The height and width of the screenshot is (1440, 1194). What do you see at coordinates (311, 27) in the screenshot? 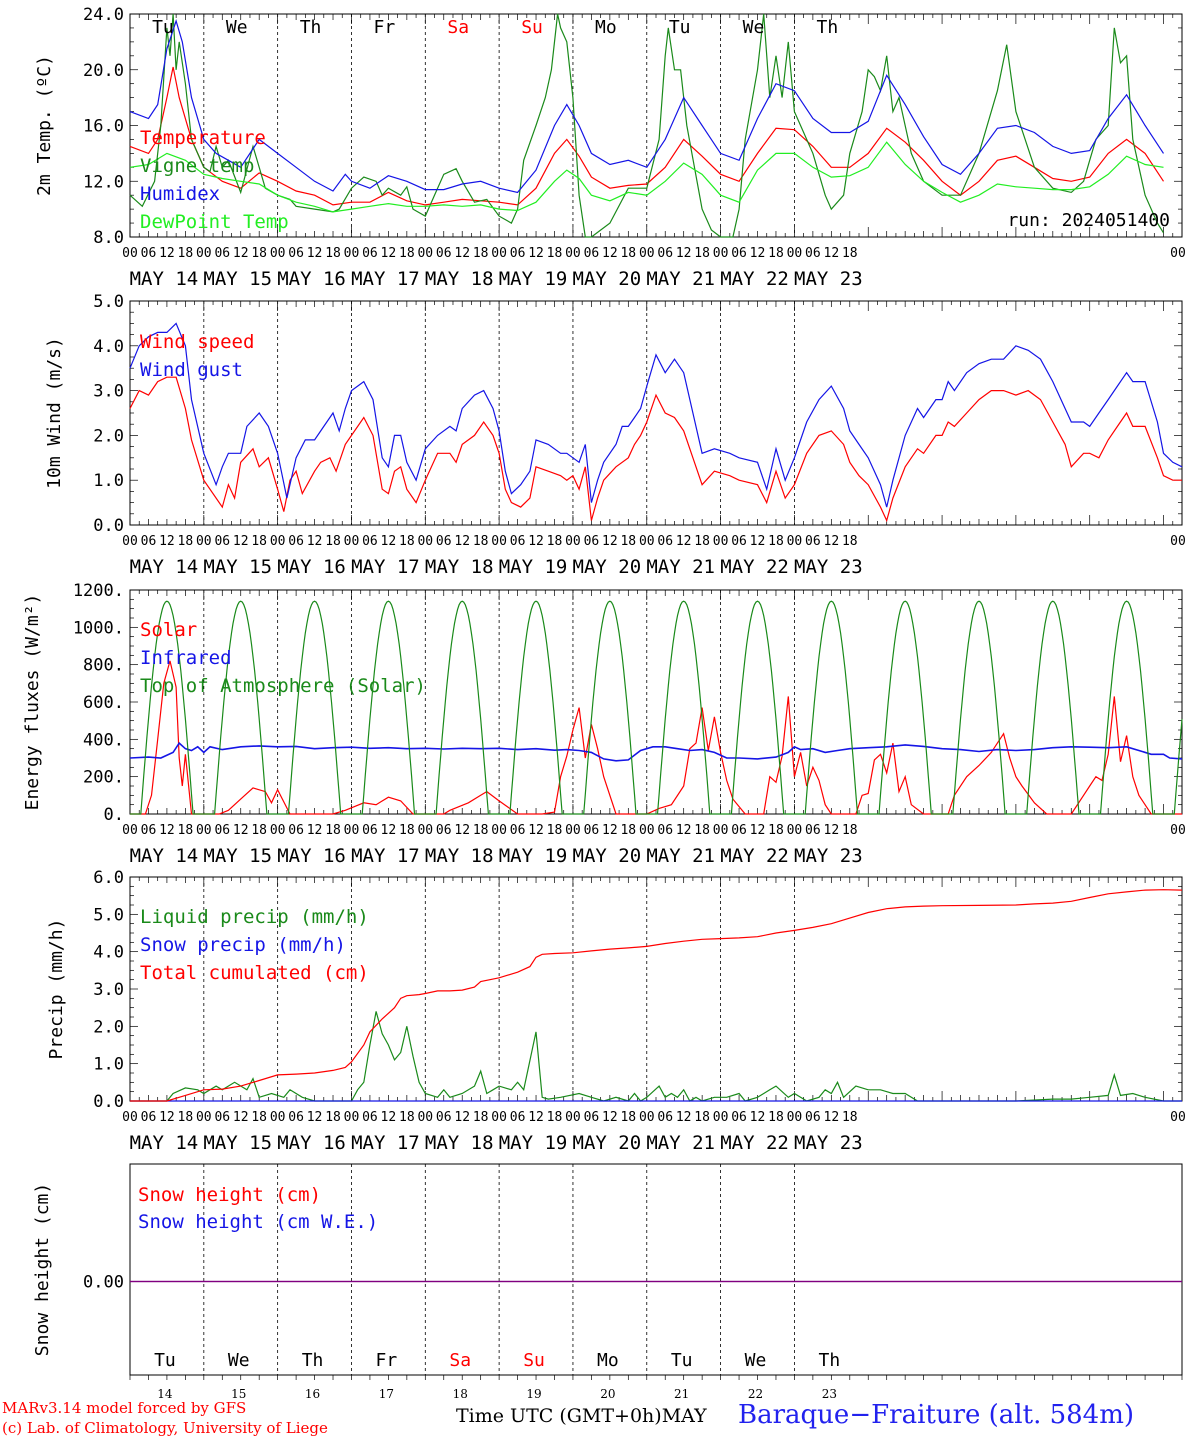
I see `panel-1-weekday-label: Th` at bounding box center [311, 27].